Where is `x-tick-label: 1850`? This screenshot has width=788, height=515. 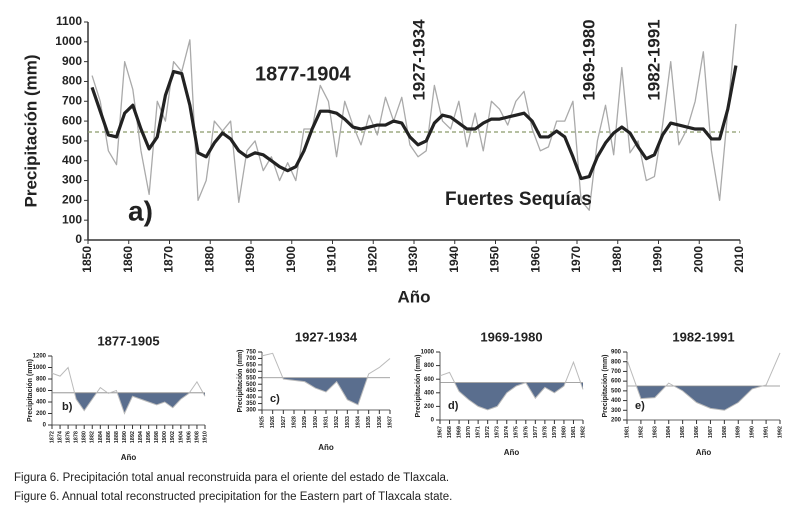 x-tick-label: 1850 is located at coordinates (87, 259).